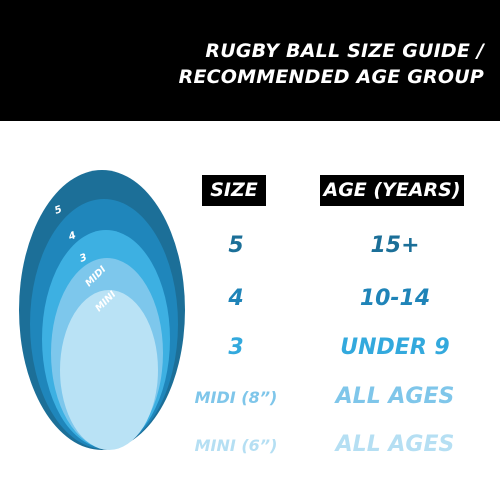  What do you see at coordinates (71, 236) in the screenshot?
I see `ball-label-4: 4` at bounding box center [71, 236].